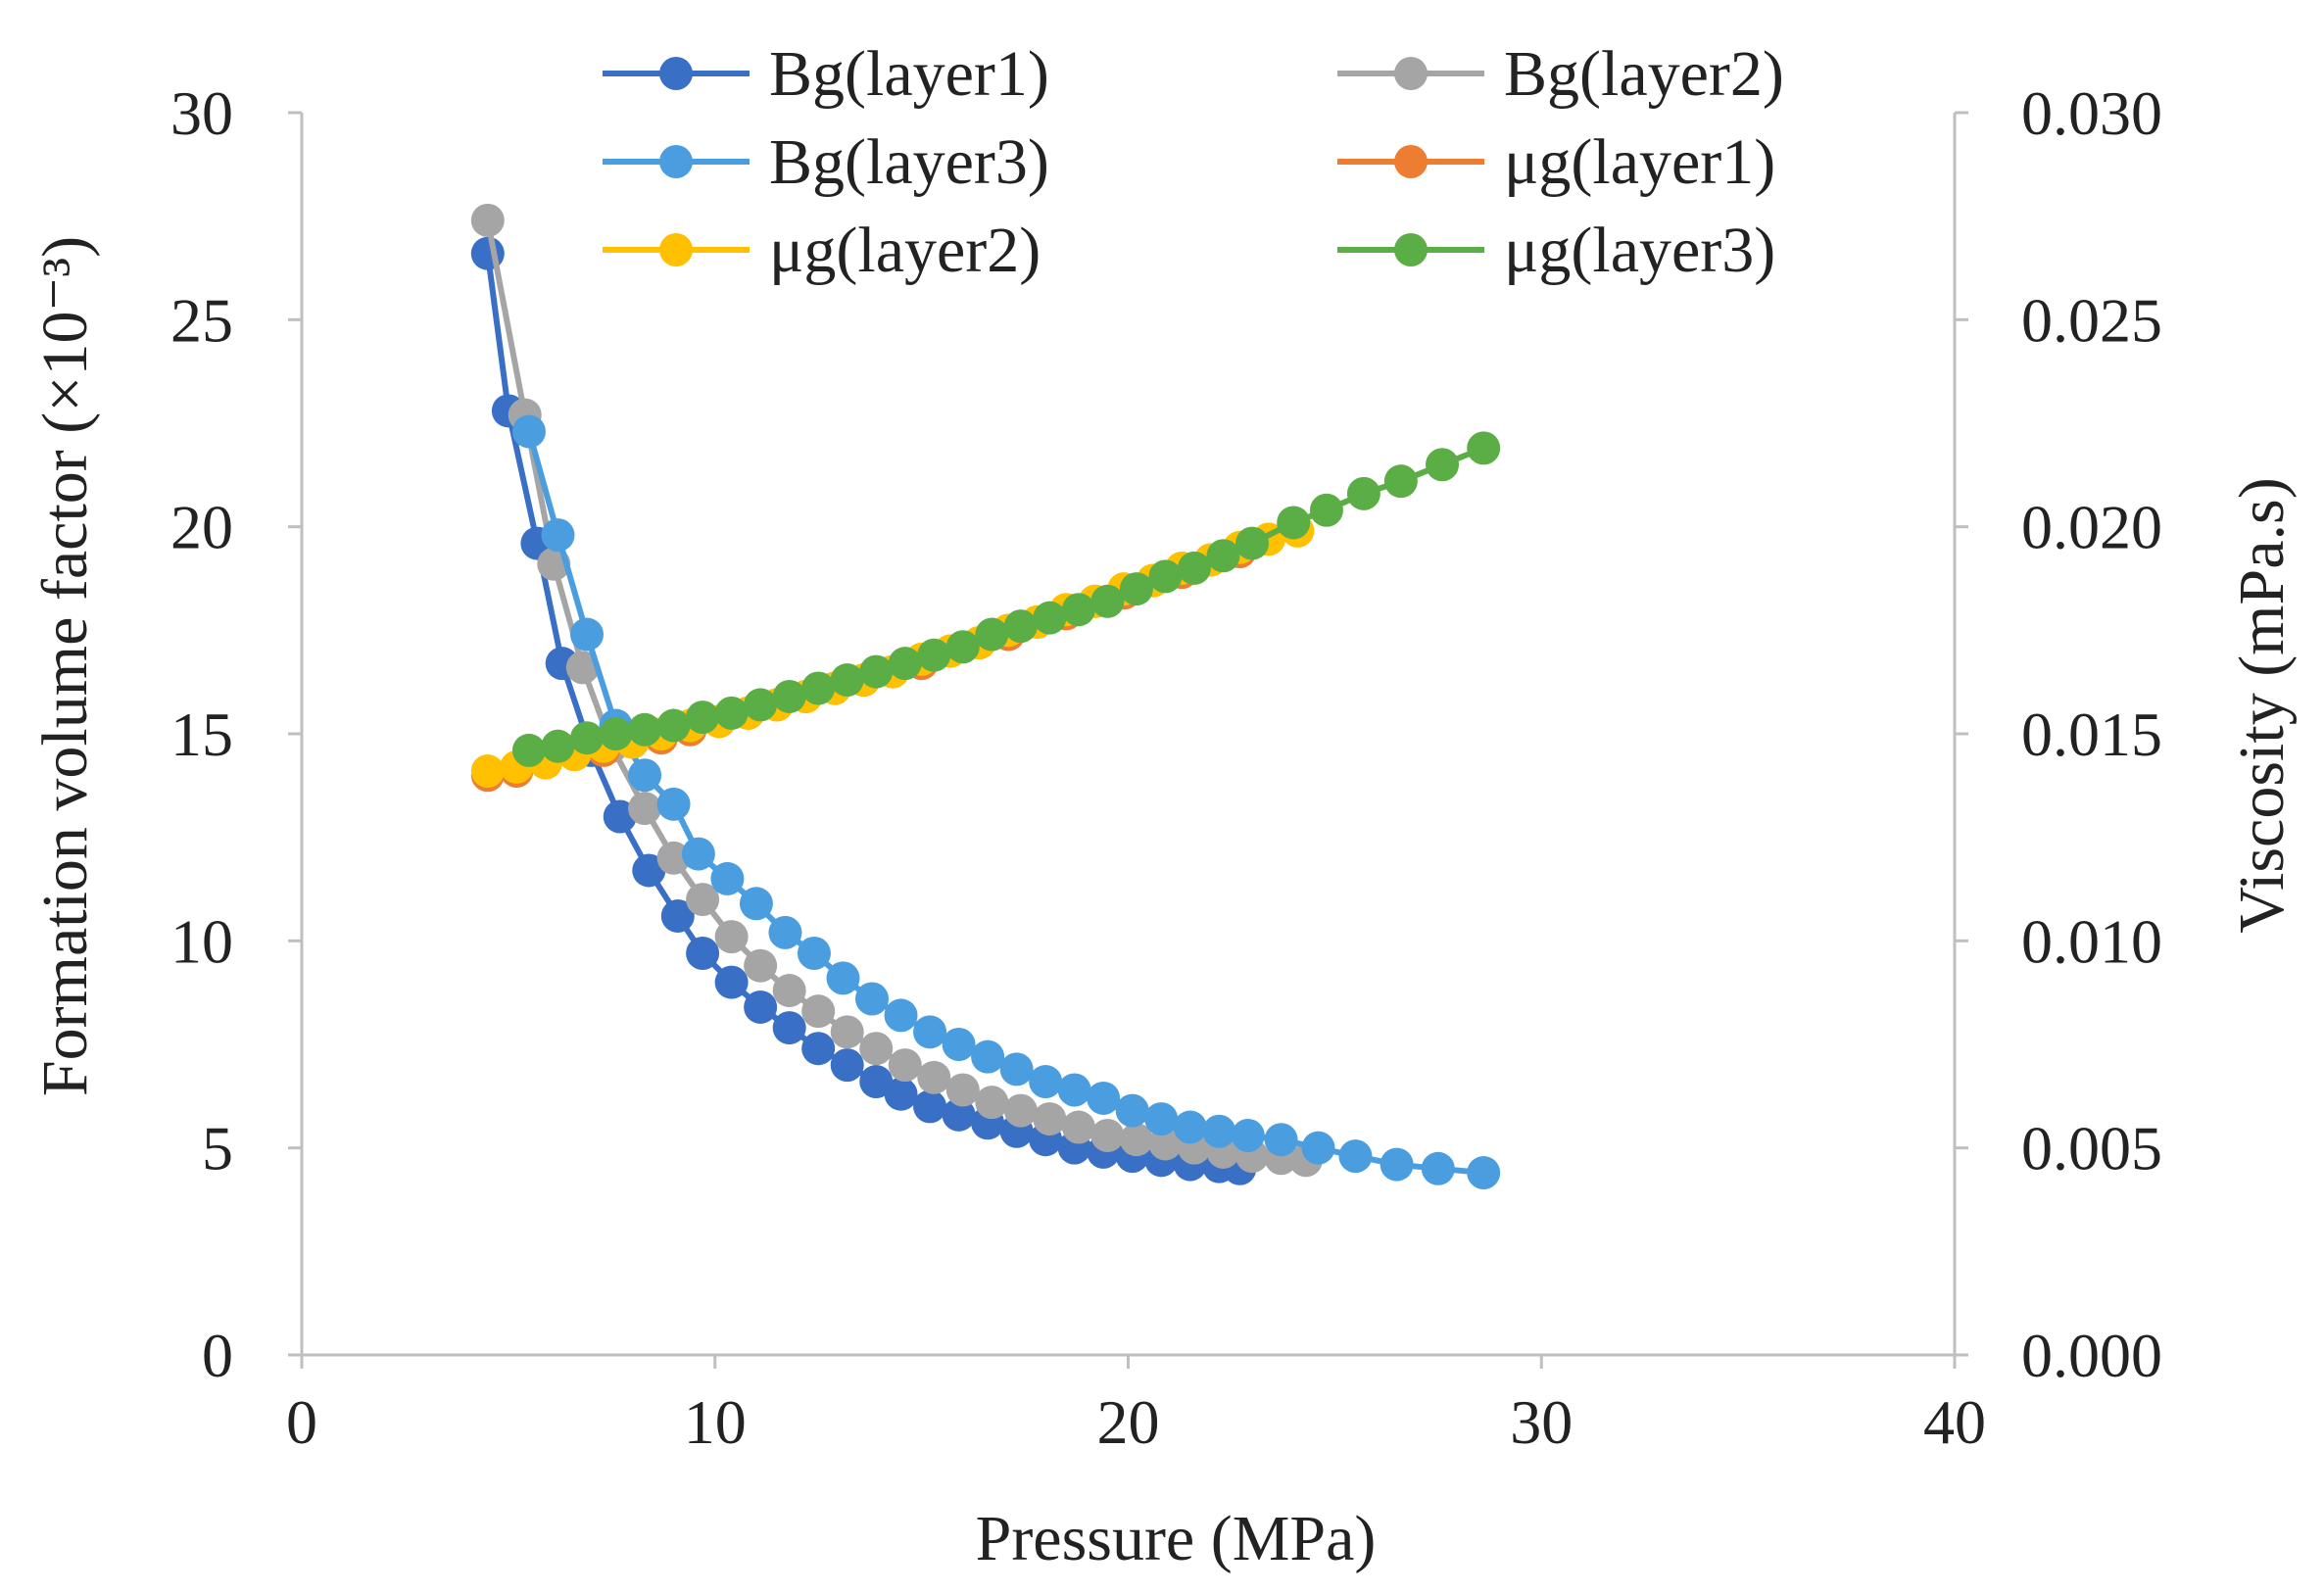  I want to click on y-tick-label: 30, so click(201, 113).